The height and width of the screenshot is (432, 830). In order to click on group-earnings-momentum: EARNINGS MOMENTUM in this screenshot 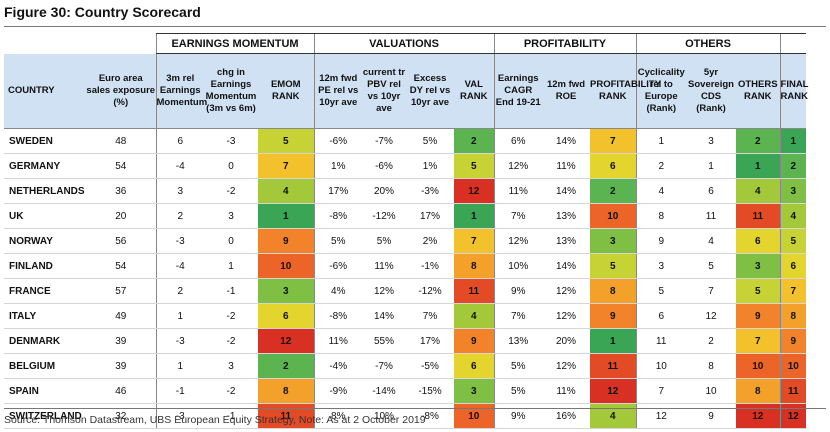, I will do `click(234, 43)`.